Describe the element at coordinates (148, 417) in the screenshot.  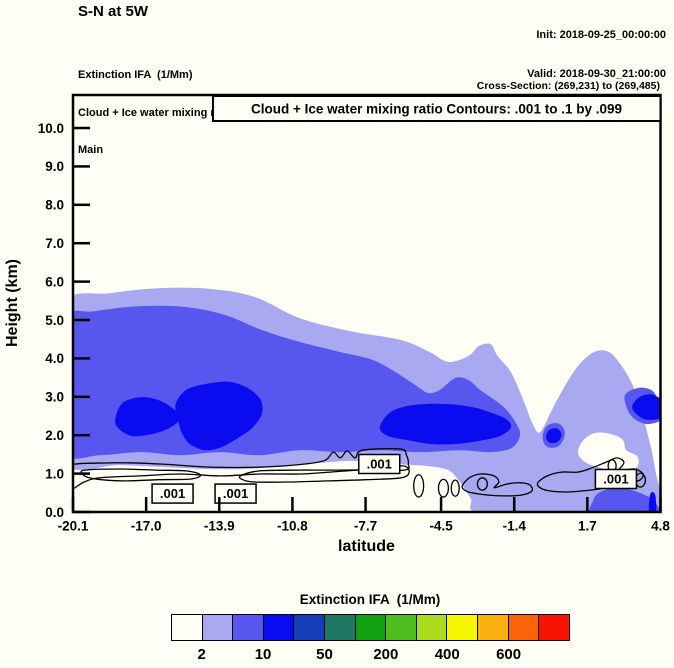
I see `fill-region-dark-core-west` at that location.